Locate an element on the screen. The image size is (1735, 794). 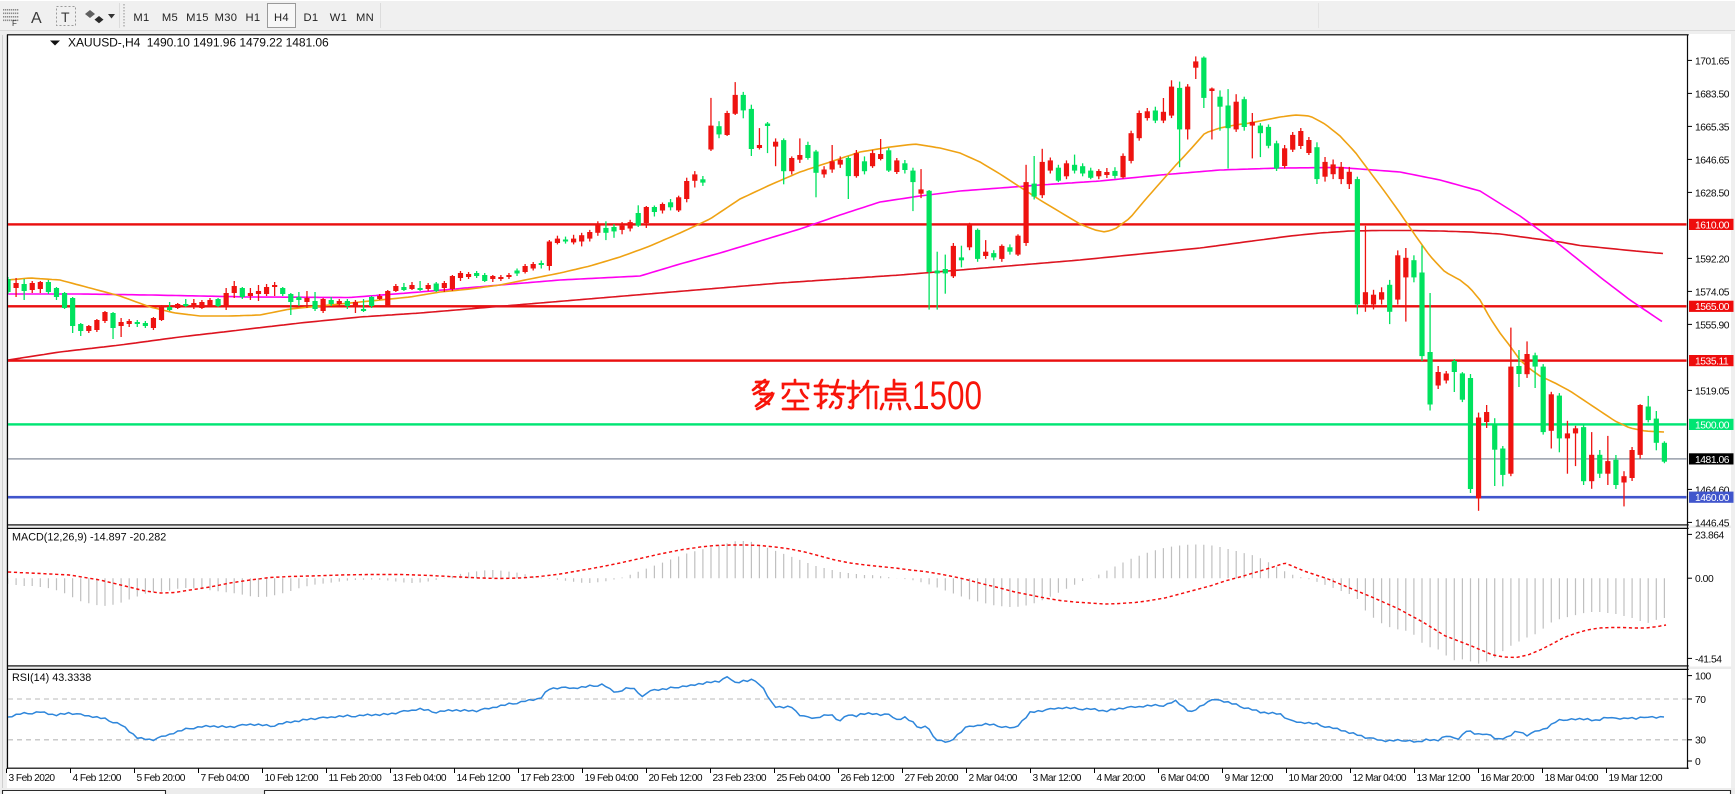
svg-text: 1481.06 is located at coordinates (1712, 460).